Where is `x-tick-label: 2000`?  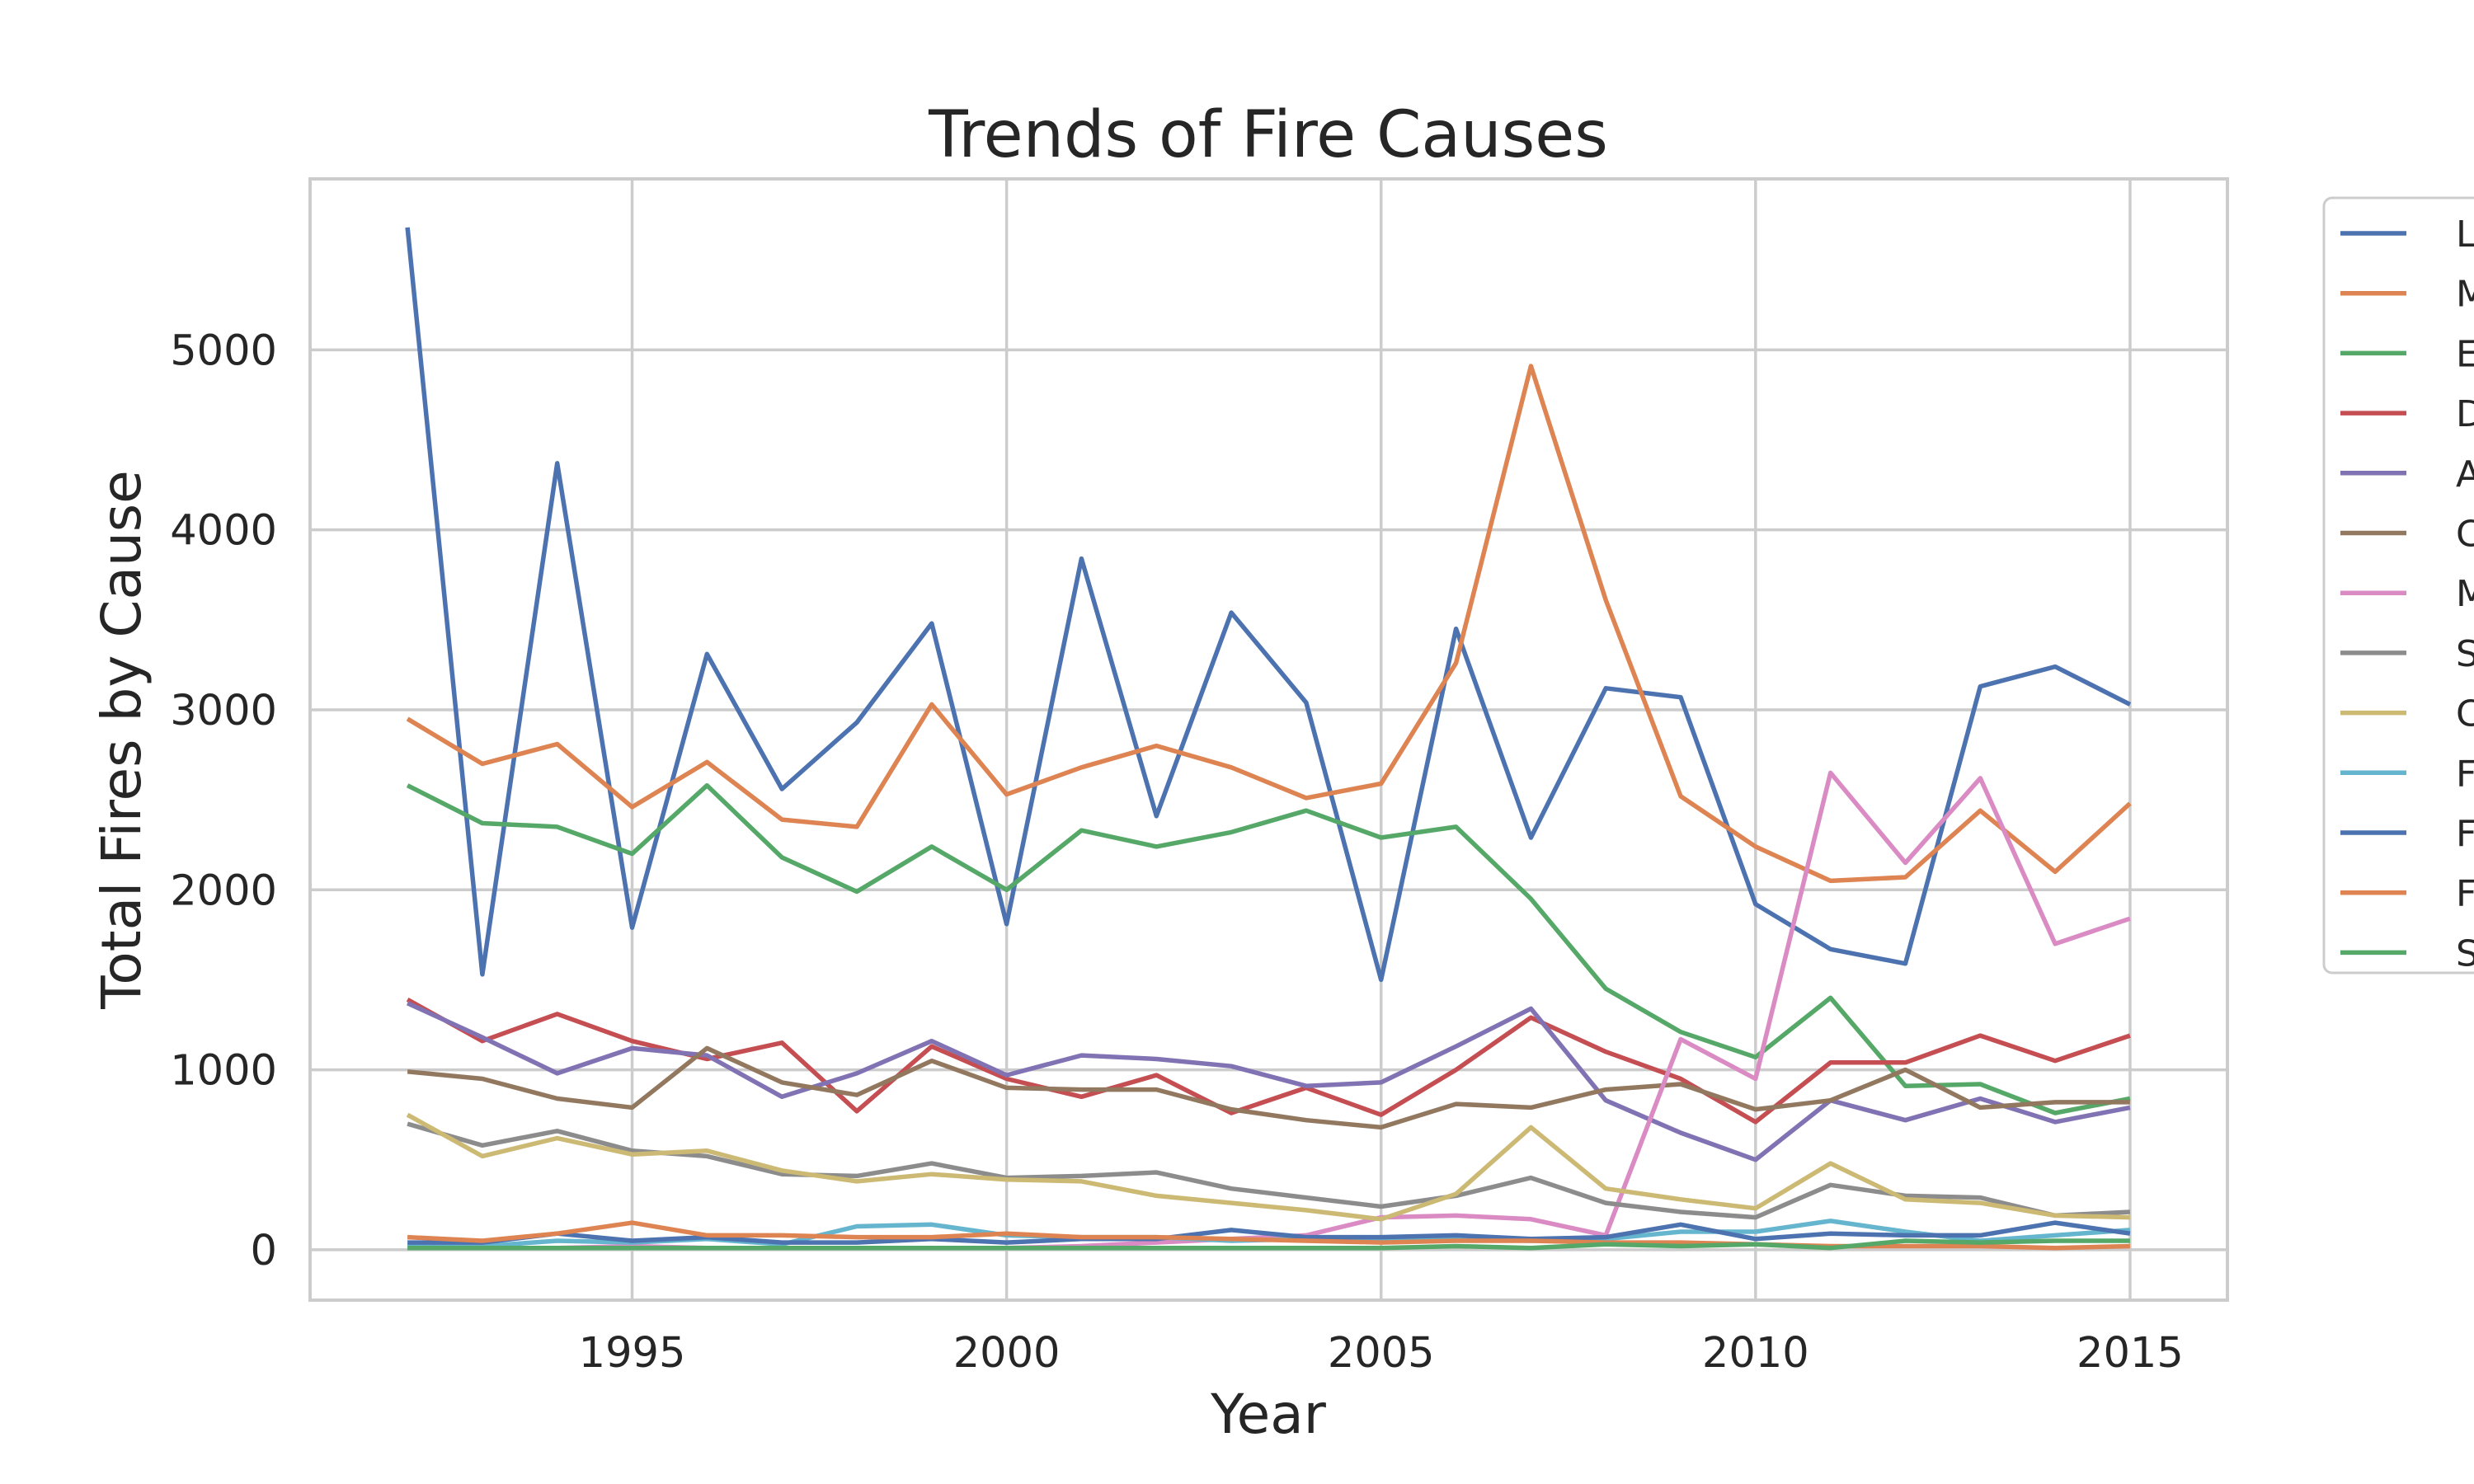 x-tick-label: 2000 is located at coordinates (1007, 1353).